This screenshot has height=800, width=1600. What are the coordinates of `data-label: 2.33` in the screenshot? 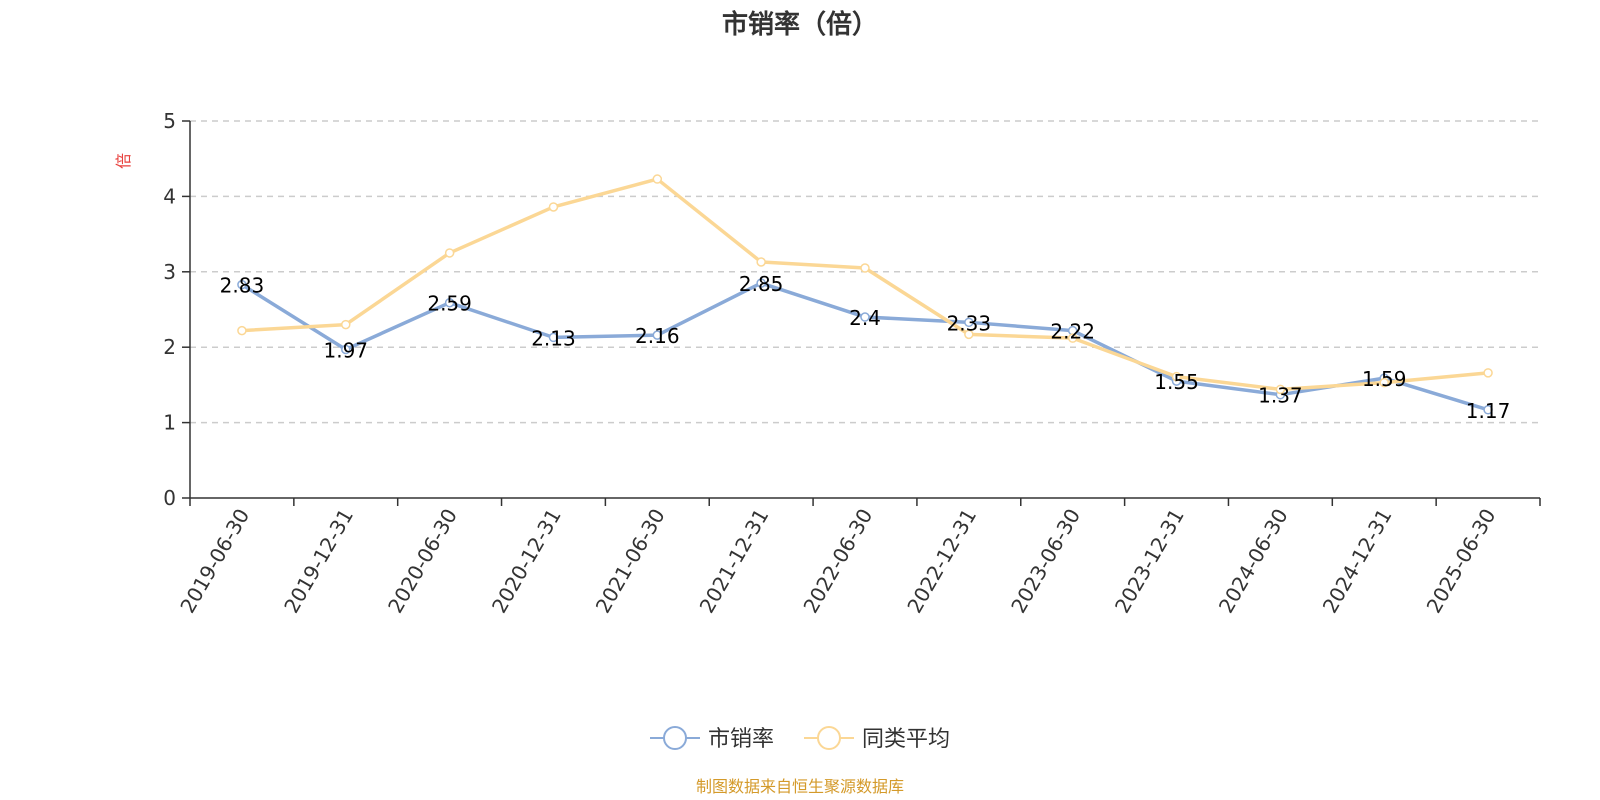 It's located at (969, 323).